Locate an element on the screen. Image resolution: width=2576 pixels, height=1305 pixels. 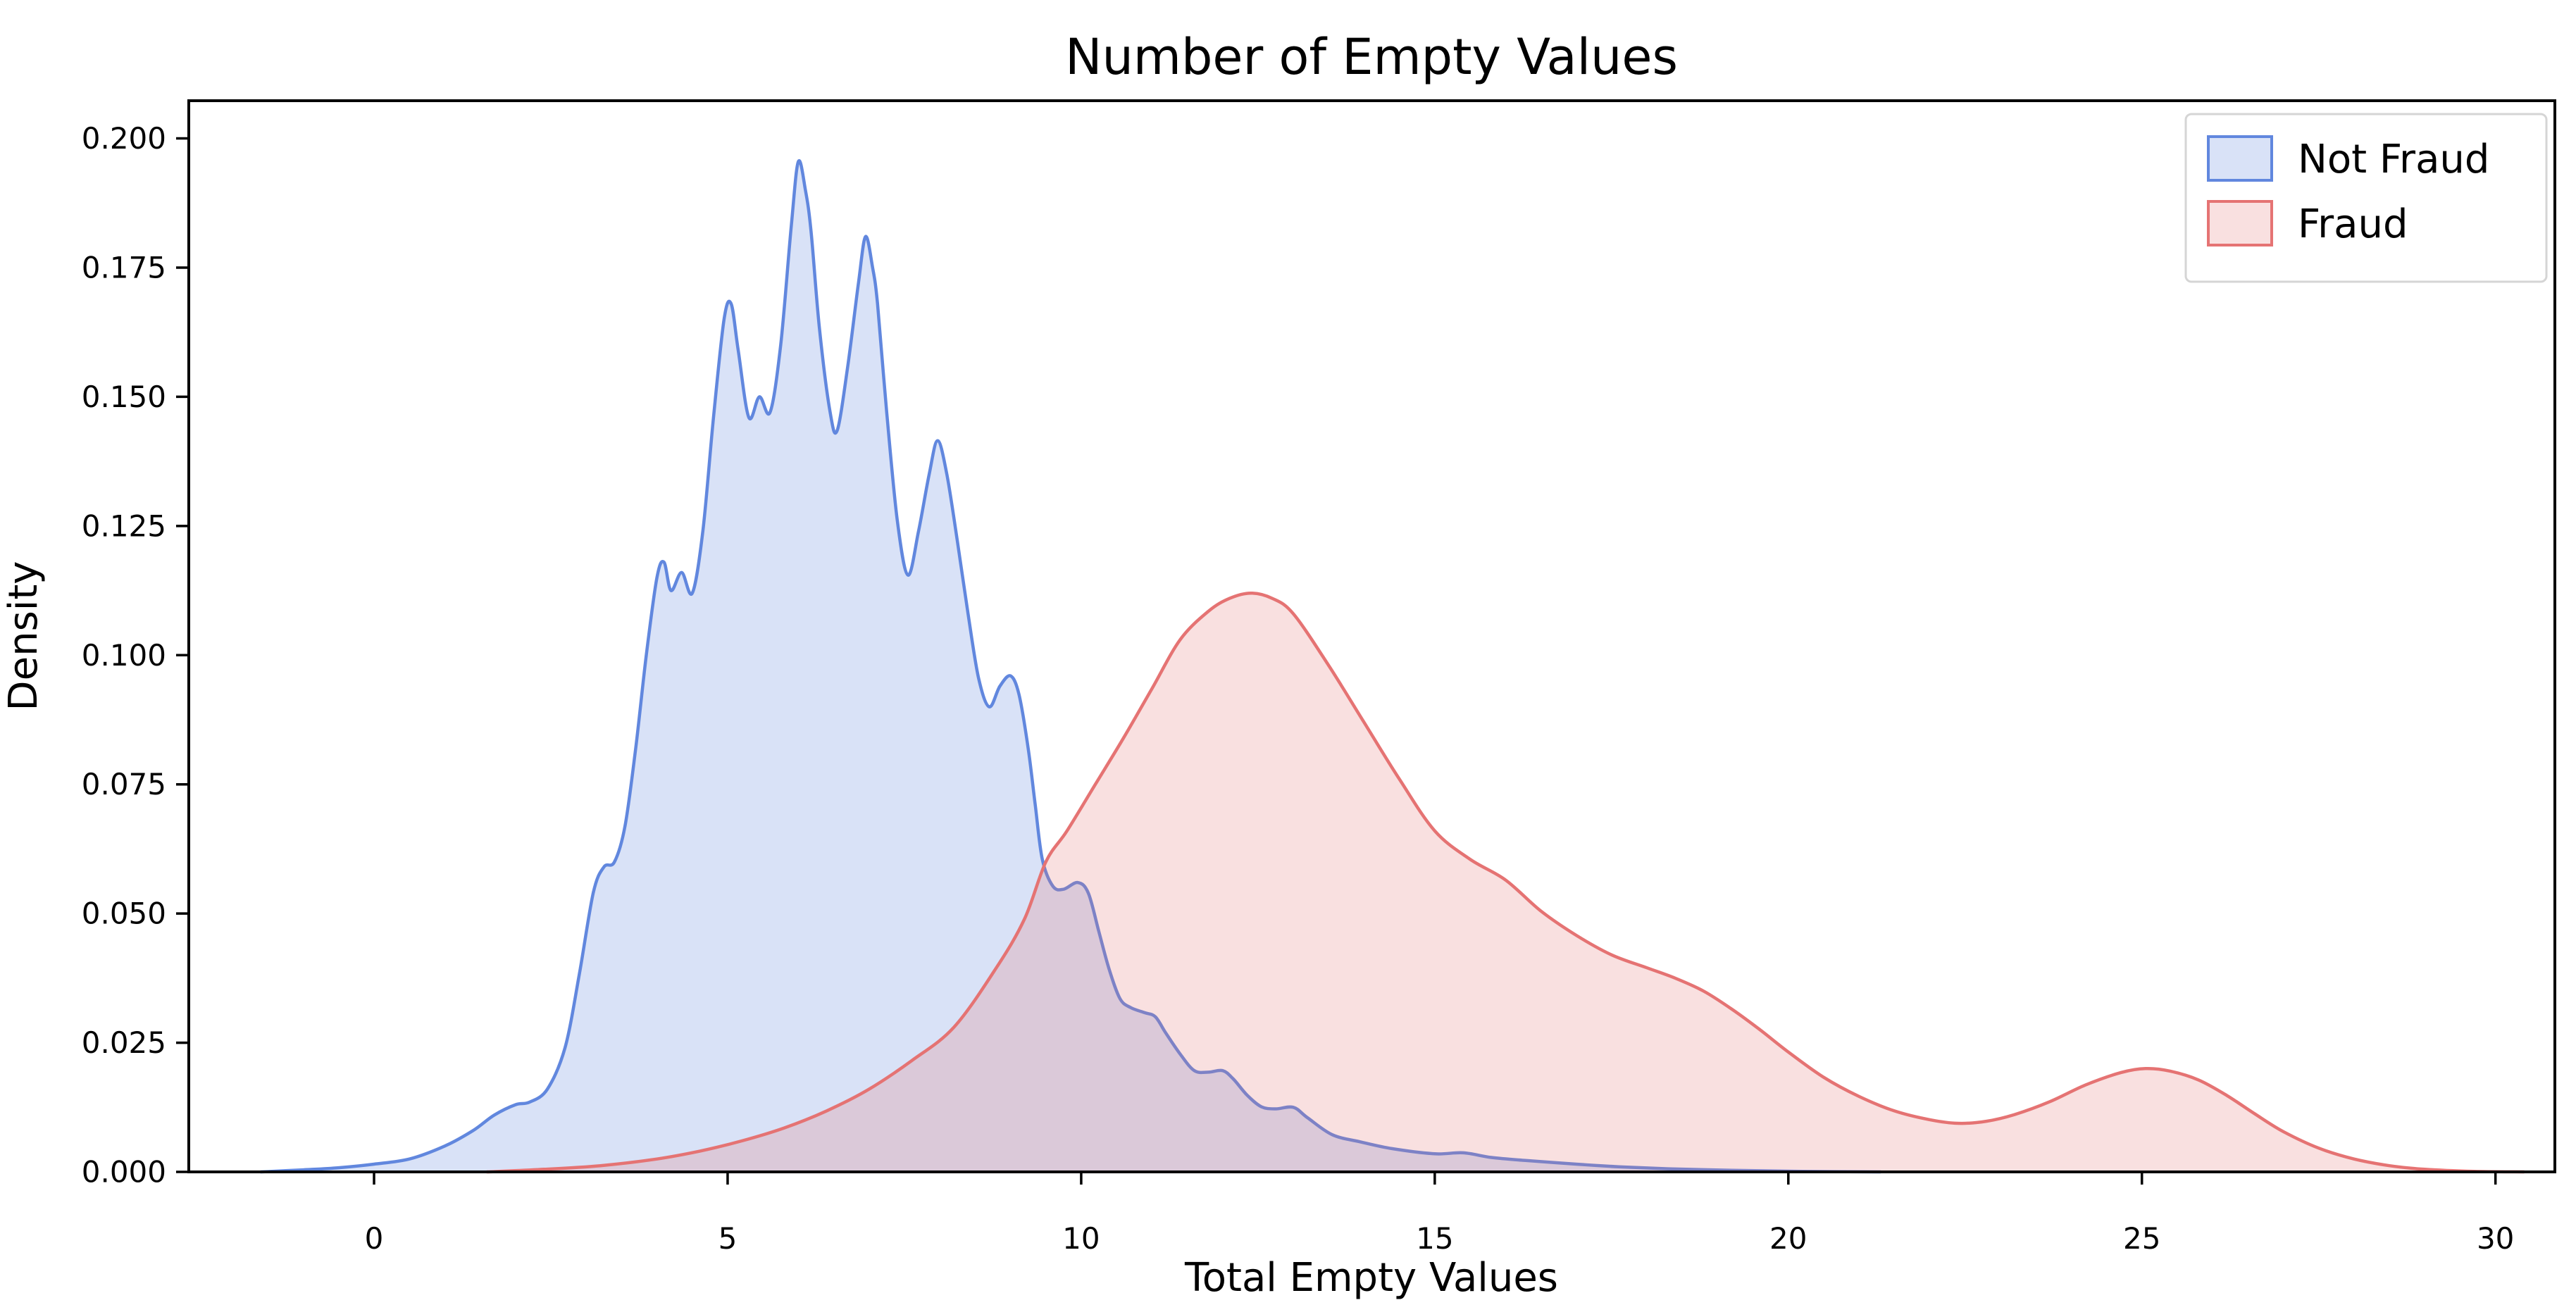
chart-title: Number of Empty Values is located at coordinates (1371, 57).